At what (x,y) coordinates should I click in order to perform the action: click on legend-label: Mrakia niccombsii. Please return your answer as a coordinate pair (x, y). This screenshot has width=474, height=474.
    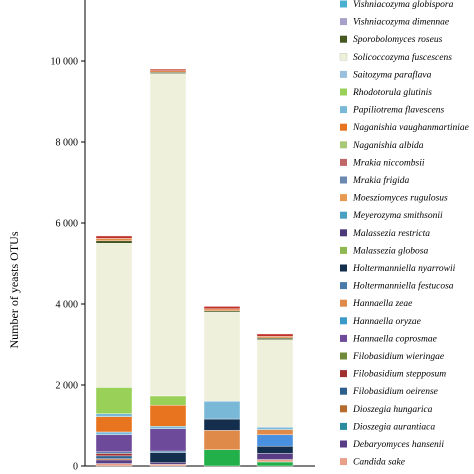
    Looking at the image, I should click on (388, 163).